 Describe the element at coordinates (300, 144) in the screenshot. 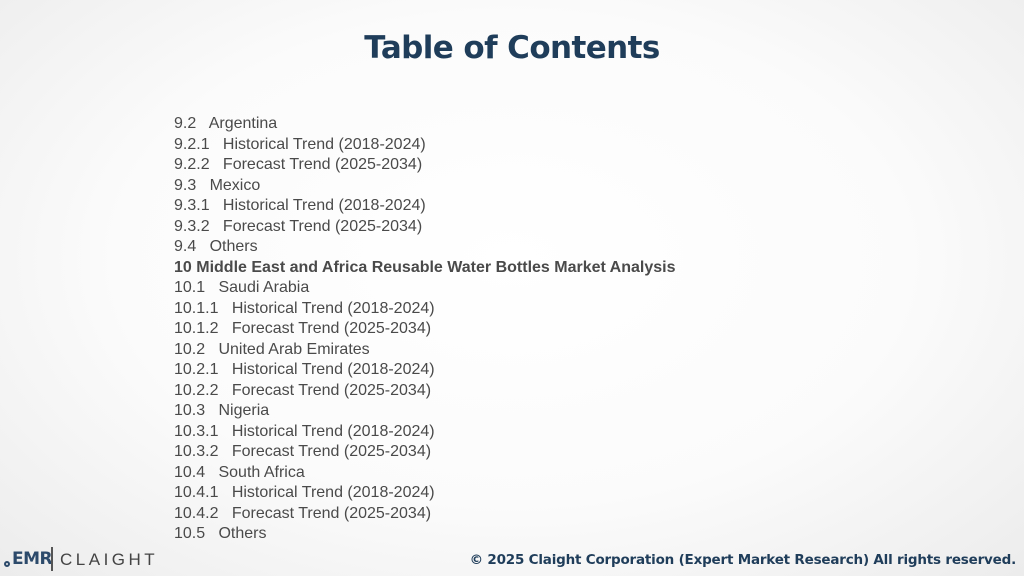

I see `toc-item: 9.2.1 Historical Trend (2018-2024)` at that location.